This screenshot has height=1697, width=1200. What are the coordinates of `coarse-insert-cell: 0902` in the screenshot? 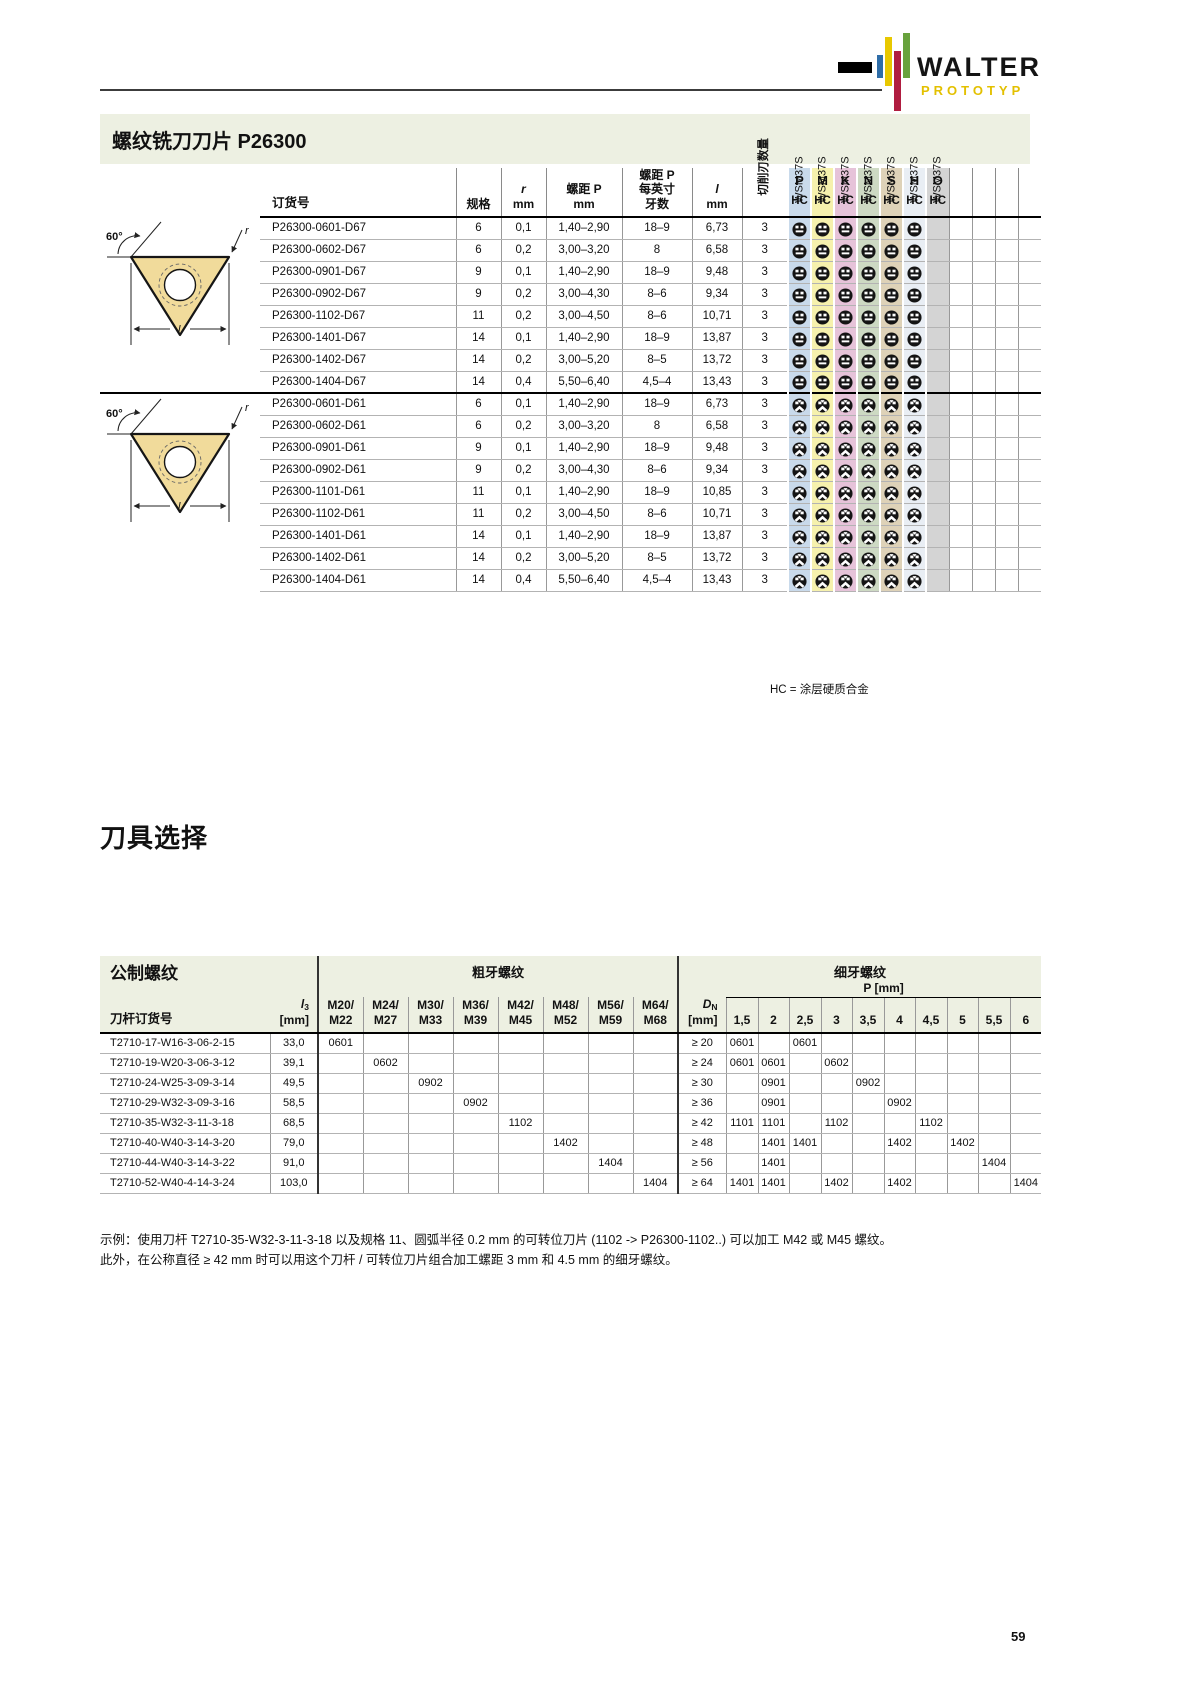 It's located at (430, 1083).